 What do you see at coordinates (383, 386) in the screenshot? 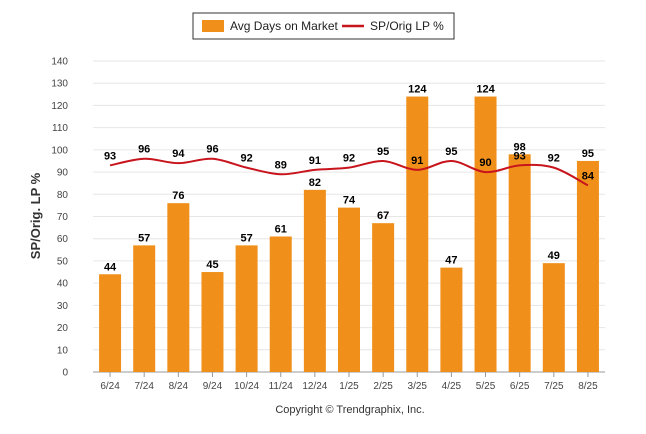
I see `x-tick-label: 2/25` at bounding box center [383, 386].